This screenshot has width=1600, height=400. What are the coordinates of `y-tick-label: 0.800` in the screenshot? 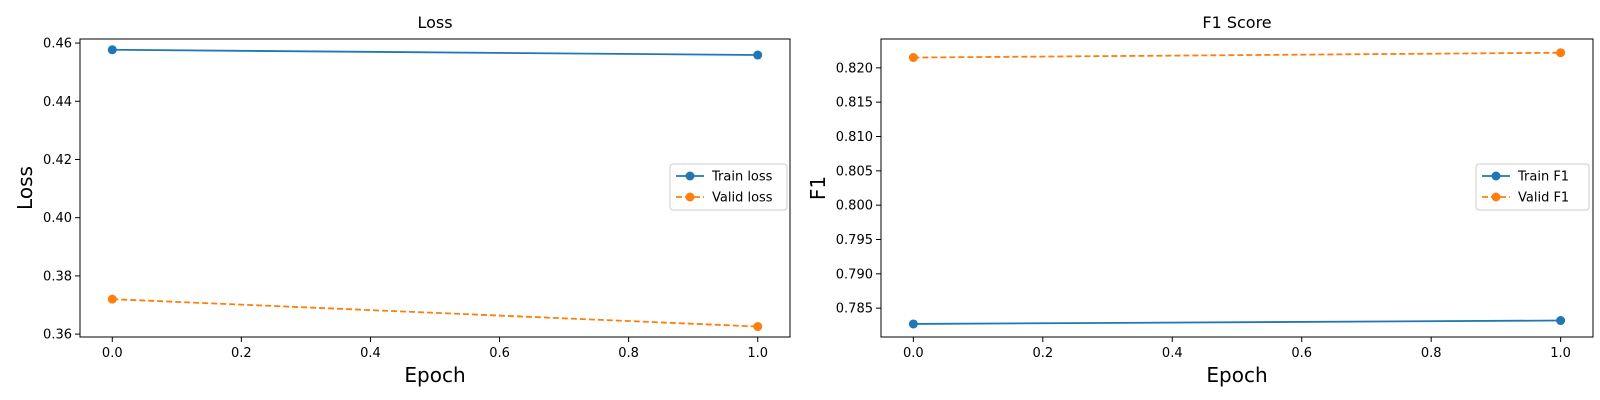 It's located at (854, 206).